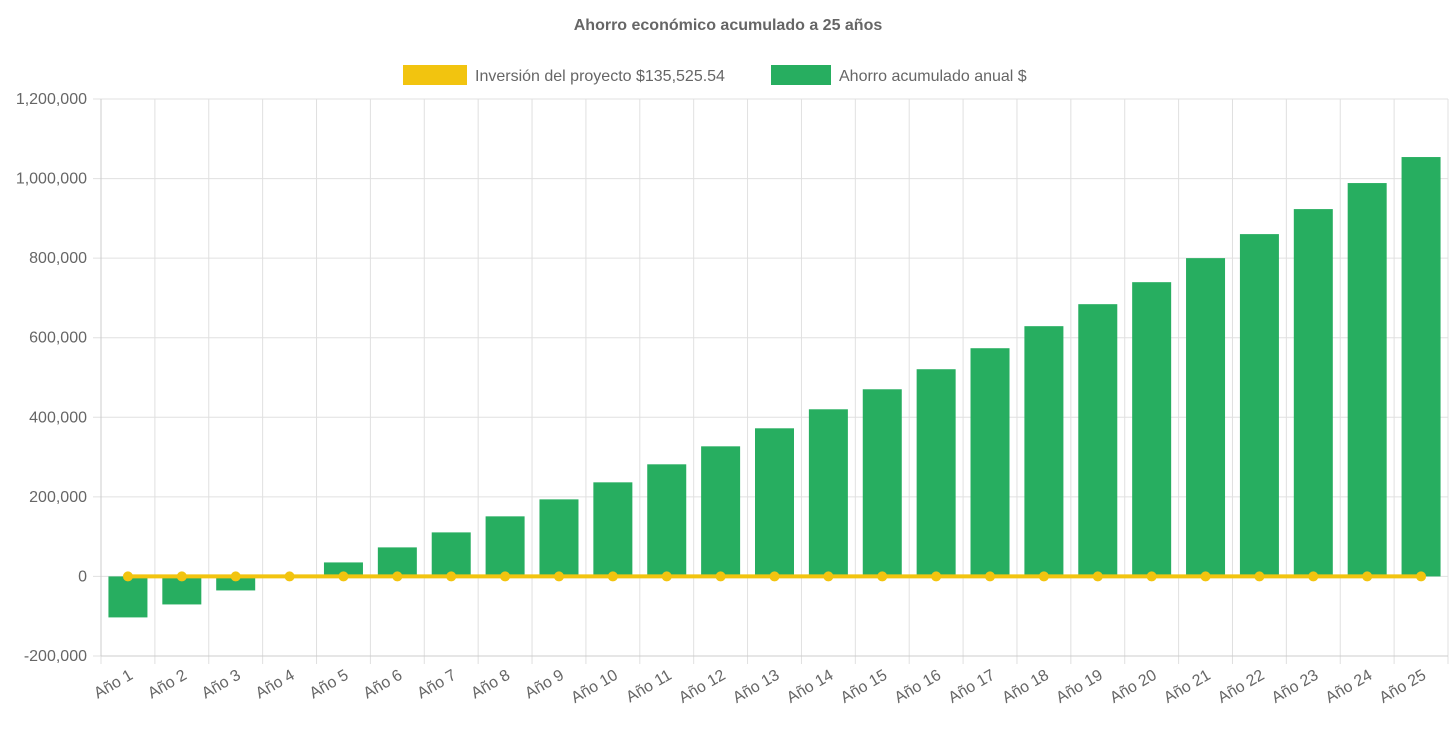 The height and width of the screenshot is (732, 1456). I want to click on y-tick-label: 1,000,000, so click(51, 179).